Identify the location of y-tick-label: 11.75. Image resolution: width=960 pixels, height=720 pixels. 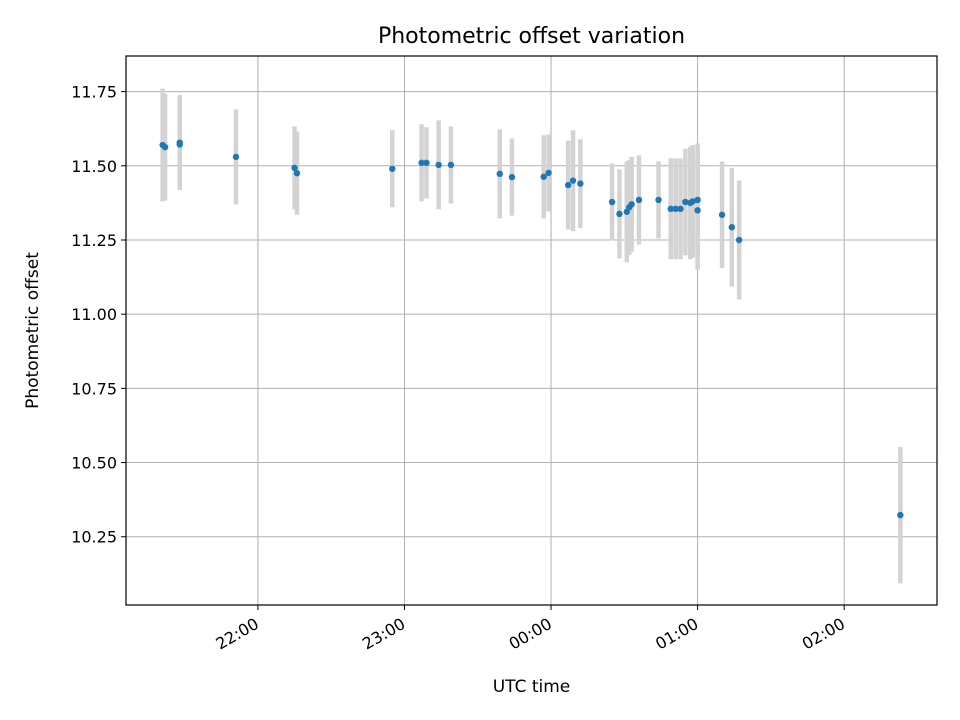
(94, 92).